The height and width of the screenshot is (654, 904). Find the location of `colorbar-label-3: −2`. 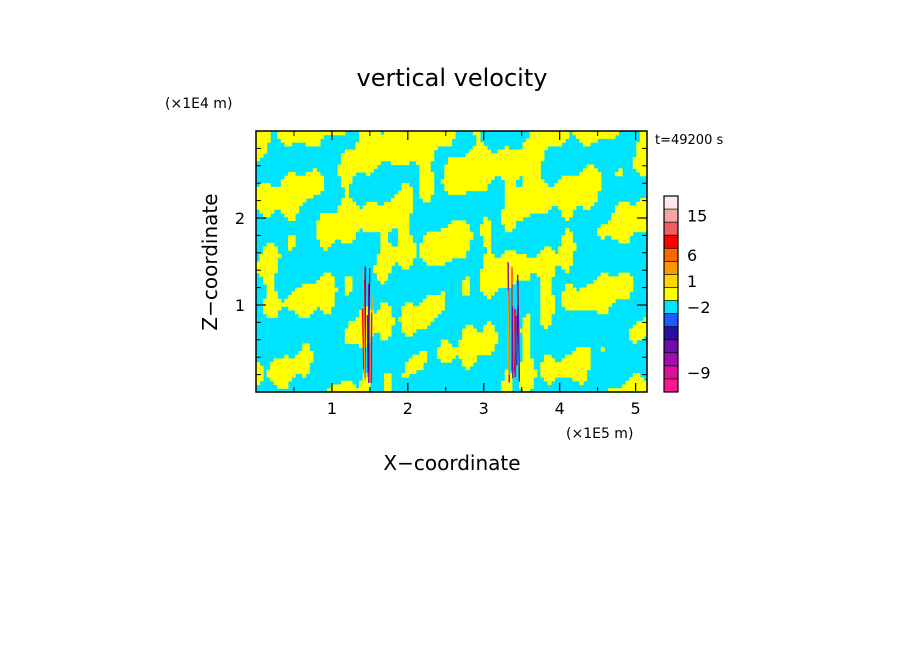

colorbar-label-3: −2 is located at coordinates (699, 307).